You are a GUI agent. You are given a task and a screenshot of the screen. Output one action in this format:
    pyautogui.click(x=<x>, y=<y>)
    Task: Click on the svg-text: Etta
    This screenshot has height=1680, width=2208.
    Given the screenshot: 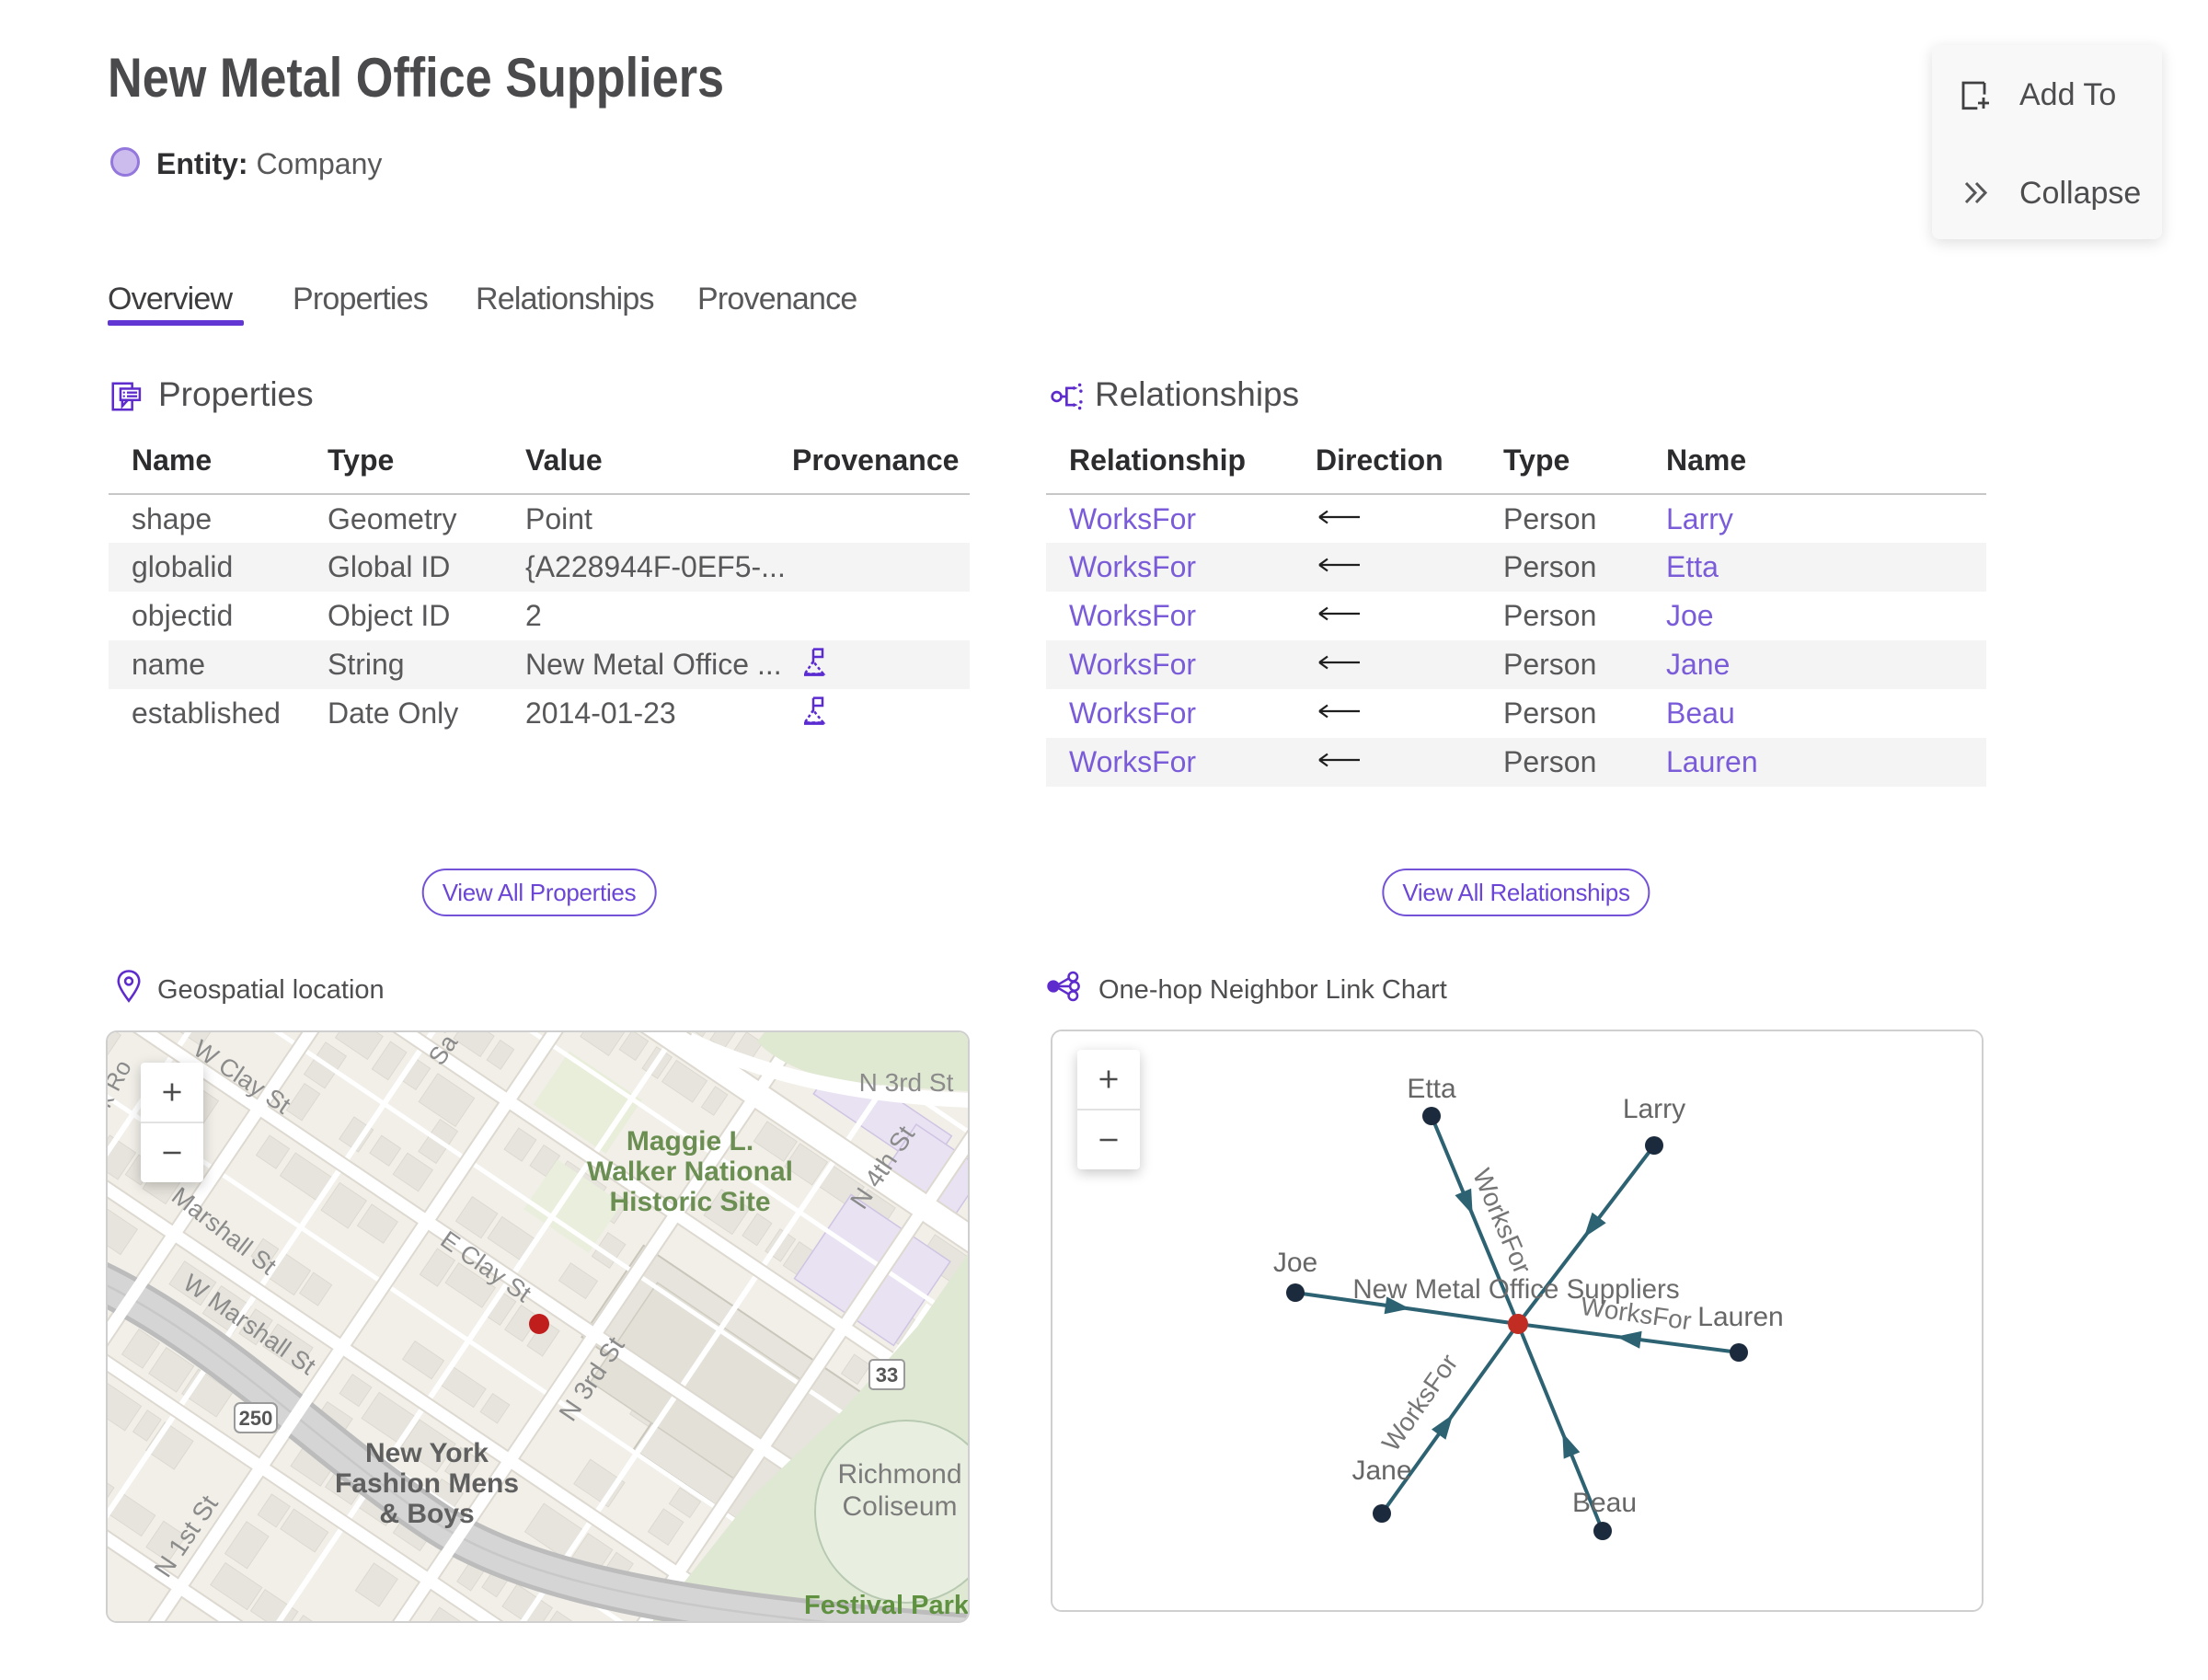 What is the action you would take?
    pyautogui.click(x=1431, y=1089)
    